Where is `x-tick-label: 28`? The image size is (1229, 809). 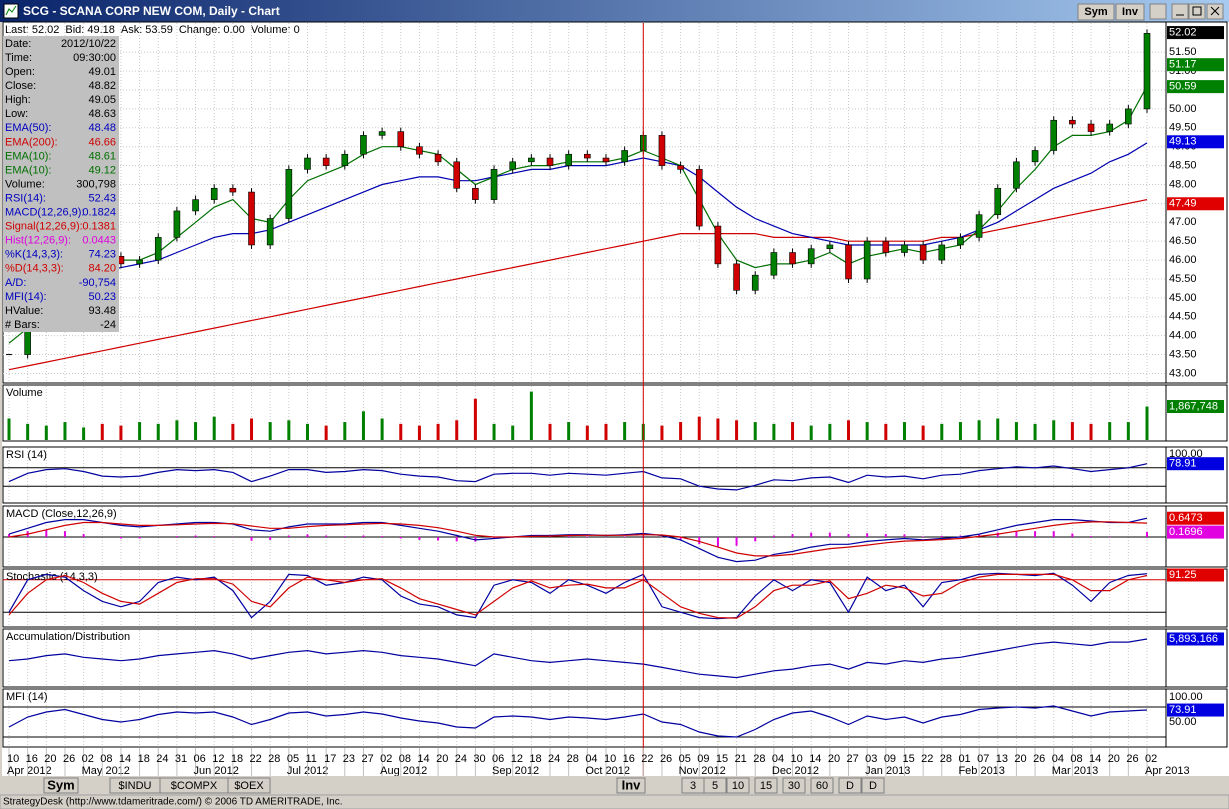 x-tick-label: 28 is located at coordinates (274, 759).